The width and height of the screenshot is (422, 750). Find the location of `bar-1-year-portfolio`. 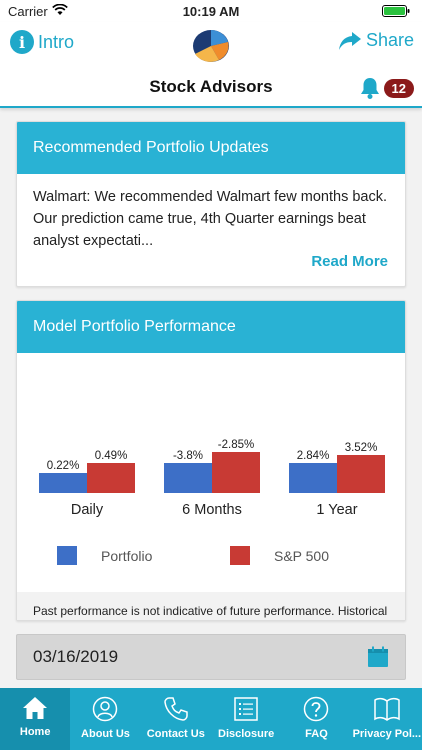

bar-1-year-portfolio is located at coordinates (313, 478).